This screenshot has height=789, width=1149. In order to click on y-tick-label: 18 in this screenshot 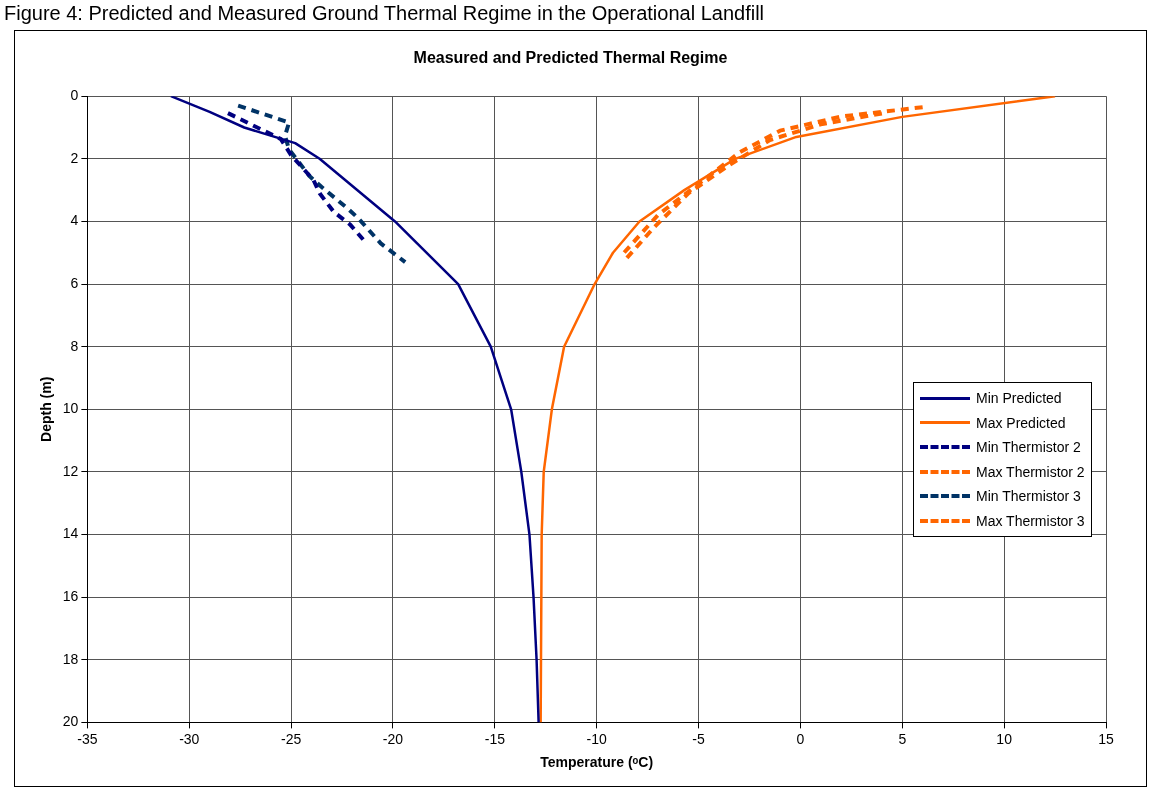, I will do `click(70, 658)`.